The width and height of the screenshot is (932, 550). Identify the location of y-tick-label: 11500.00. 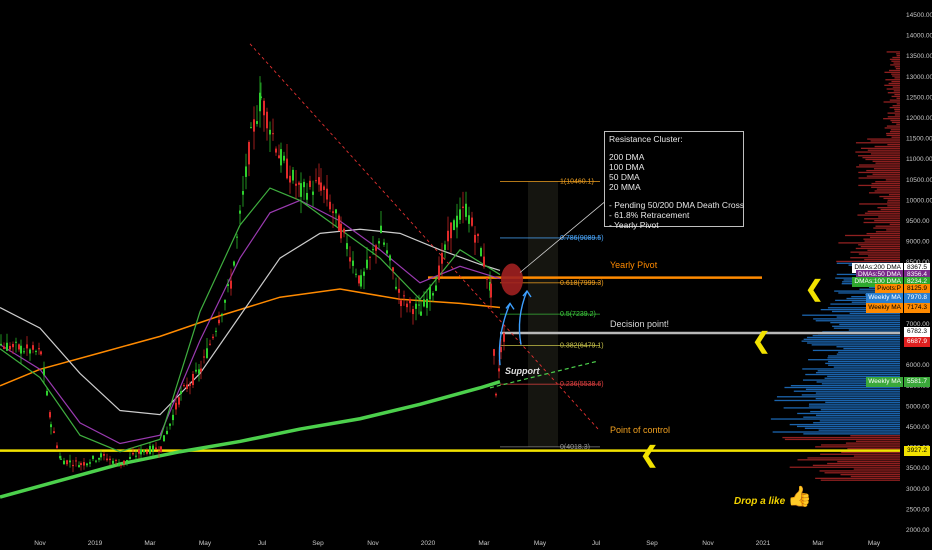
(919, 139).